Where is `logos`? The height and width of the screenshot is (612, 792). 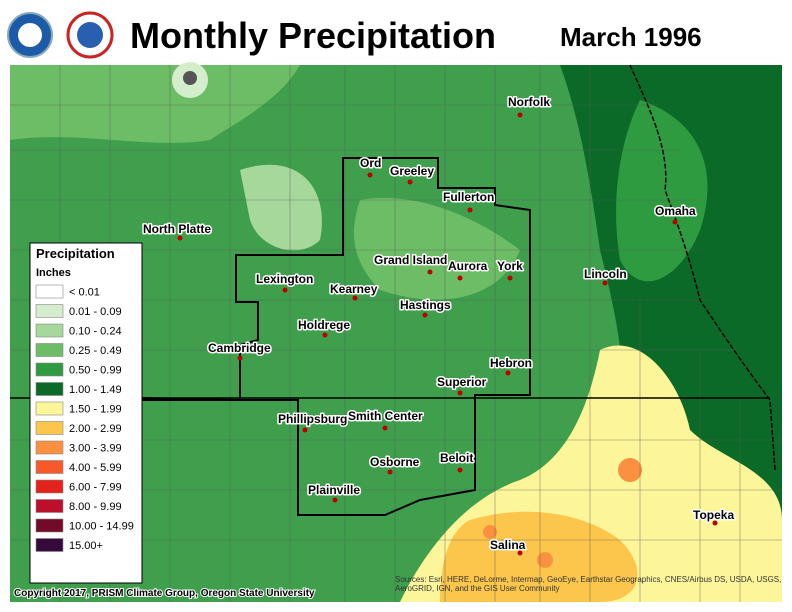
logos is located at coordinates (60, 35).